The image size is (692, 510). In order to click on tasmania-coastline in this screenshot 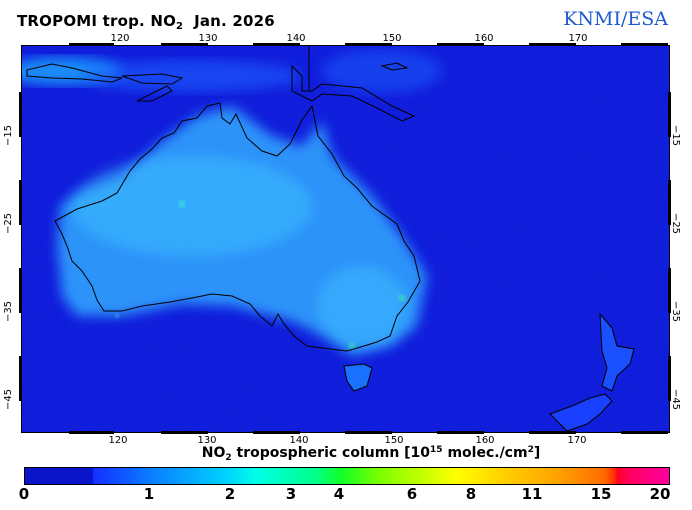, I will do `click(358, 377)`.